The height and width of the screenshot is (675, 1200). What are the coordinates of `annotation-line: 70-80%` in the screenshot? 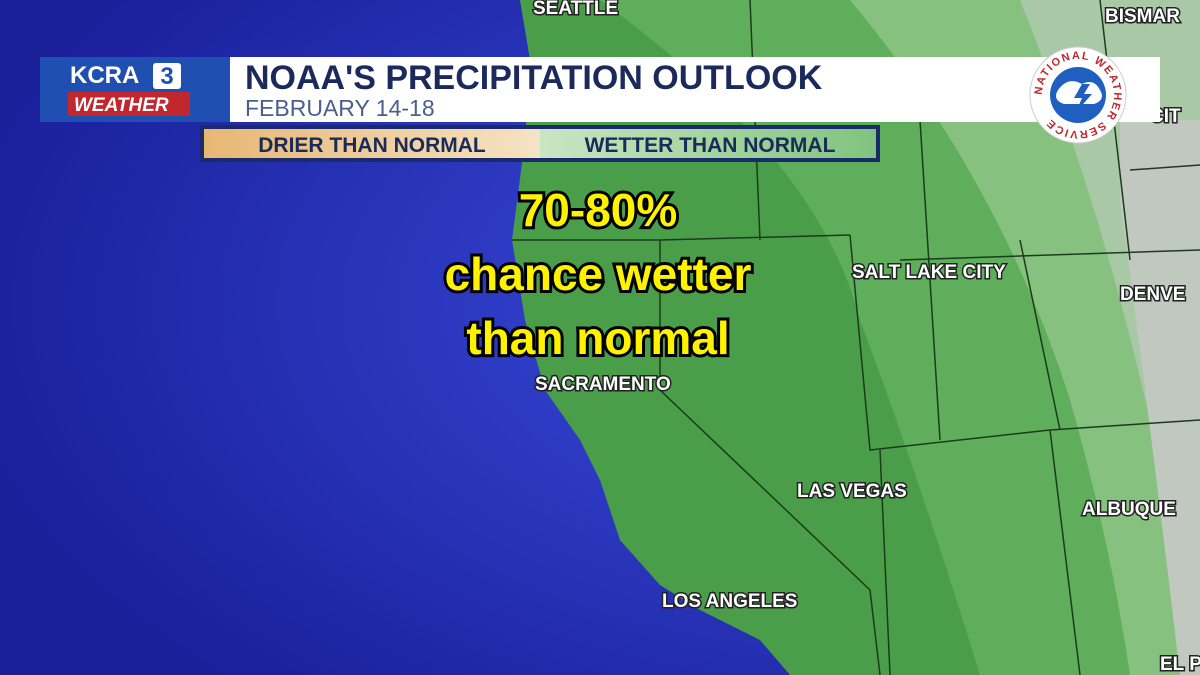 It's located at (598, 210).